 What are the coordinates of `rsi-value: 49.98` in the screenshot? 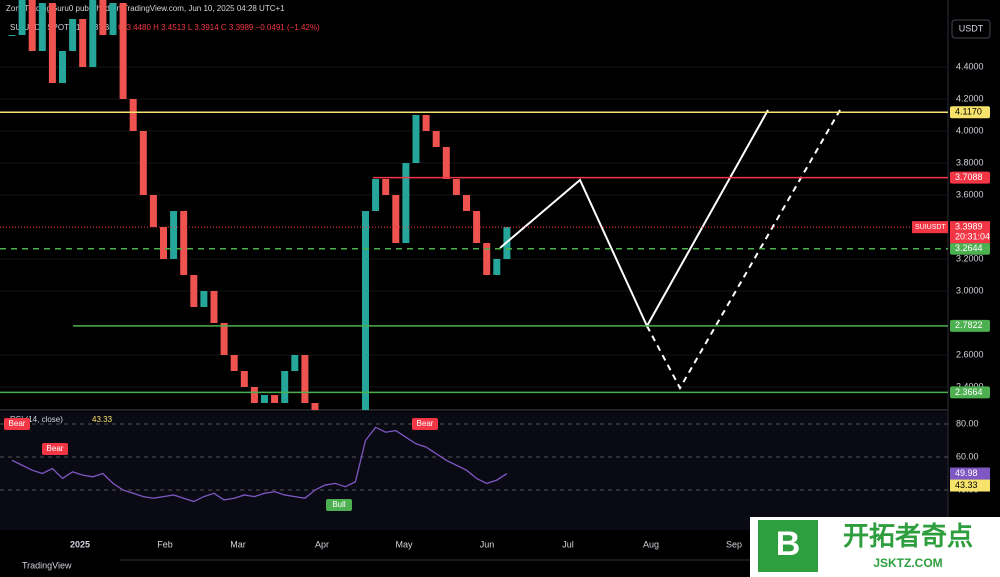 It's located at (966, 473).